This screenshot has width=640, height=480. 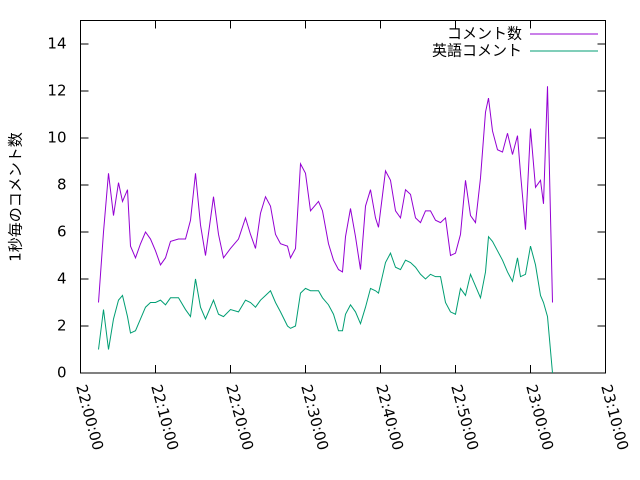 What do you see at coordinates (314, 418) in the screenshot?
I see `x-tick-label: 22:30:00` at bounding box center [314, 418].